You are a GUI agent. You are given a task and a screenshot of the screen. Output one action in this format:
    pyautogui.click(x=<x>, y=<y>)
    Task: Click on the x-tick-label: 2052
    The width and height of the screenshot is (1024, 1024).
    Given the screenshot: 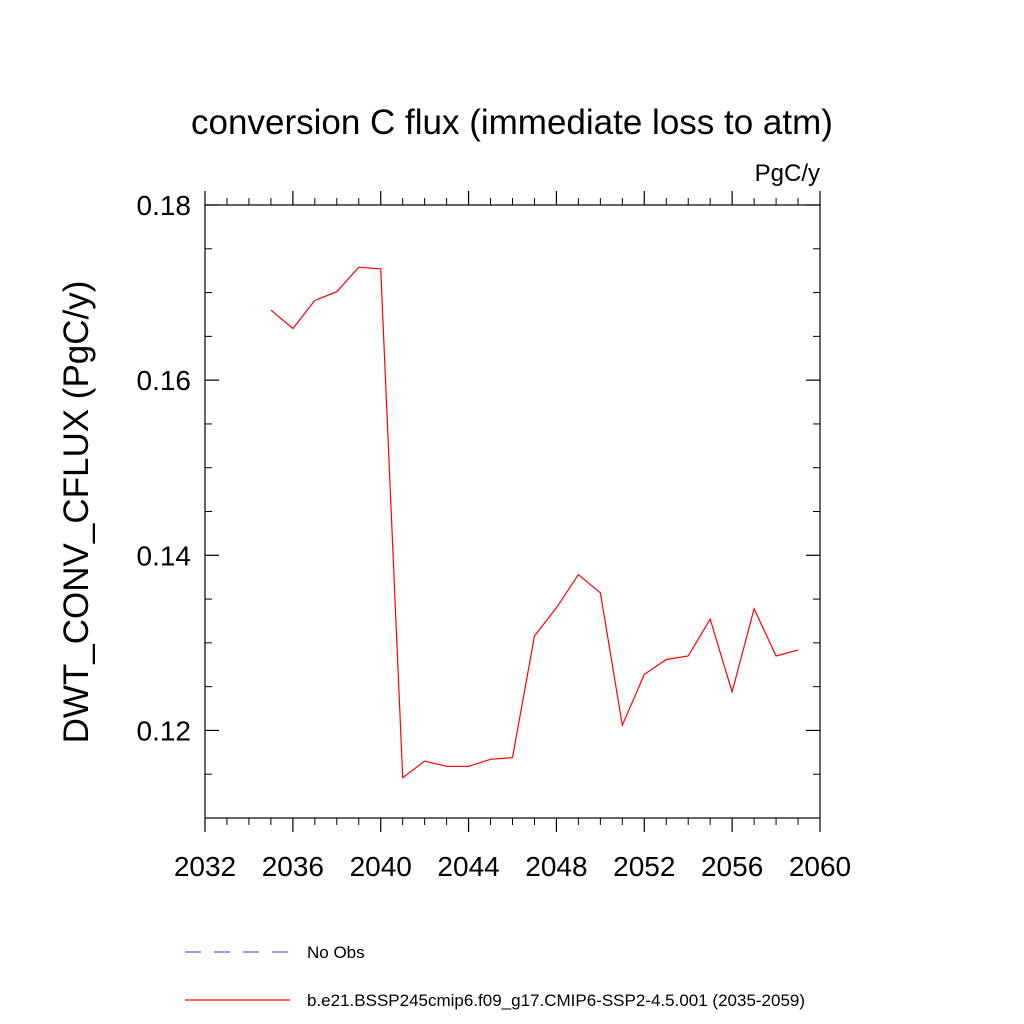 What is the action you would take?
    pyautogui.click(x=644, y=866)
    